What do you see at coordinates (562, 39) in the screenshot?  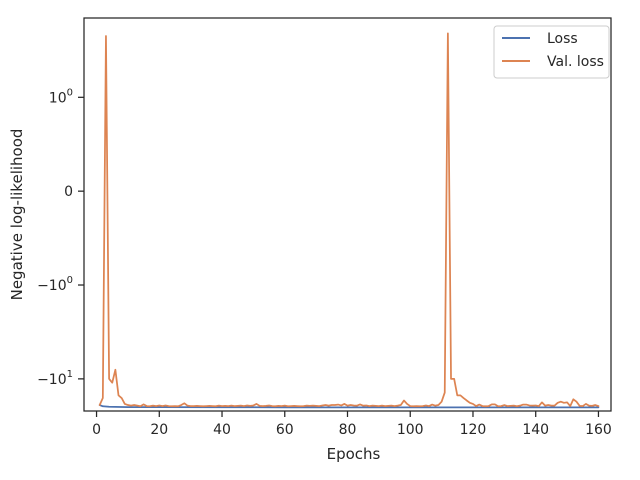 I see `legend-label-loss: Loss` at bounding box center [562, 39].